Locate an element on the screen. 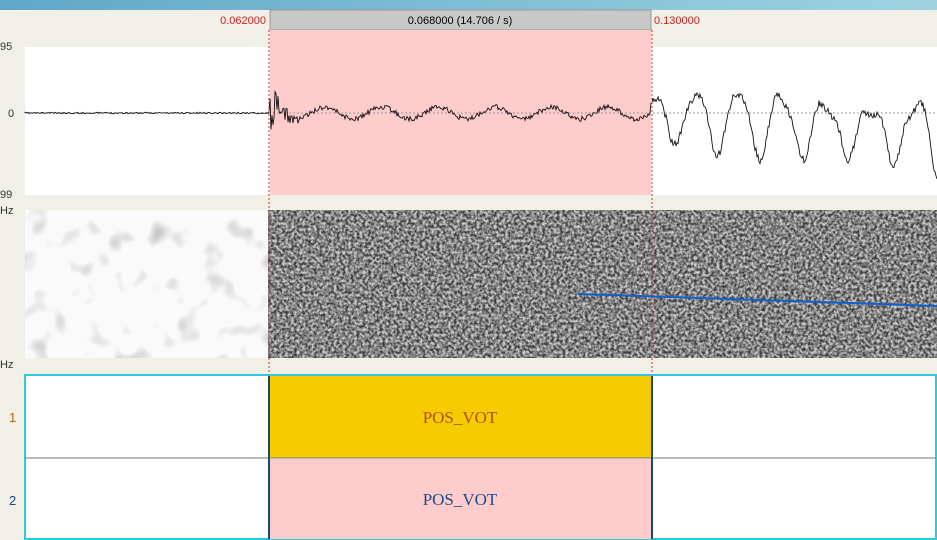  pitch-contour is located at coordinates (757, 300).